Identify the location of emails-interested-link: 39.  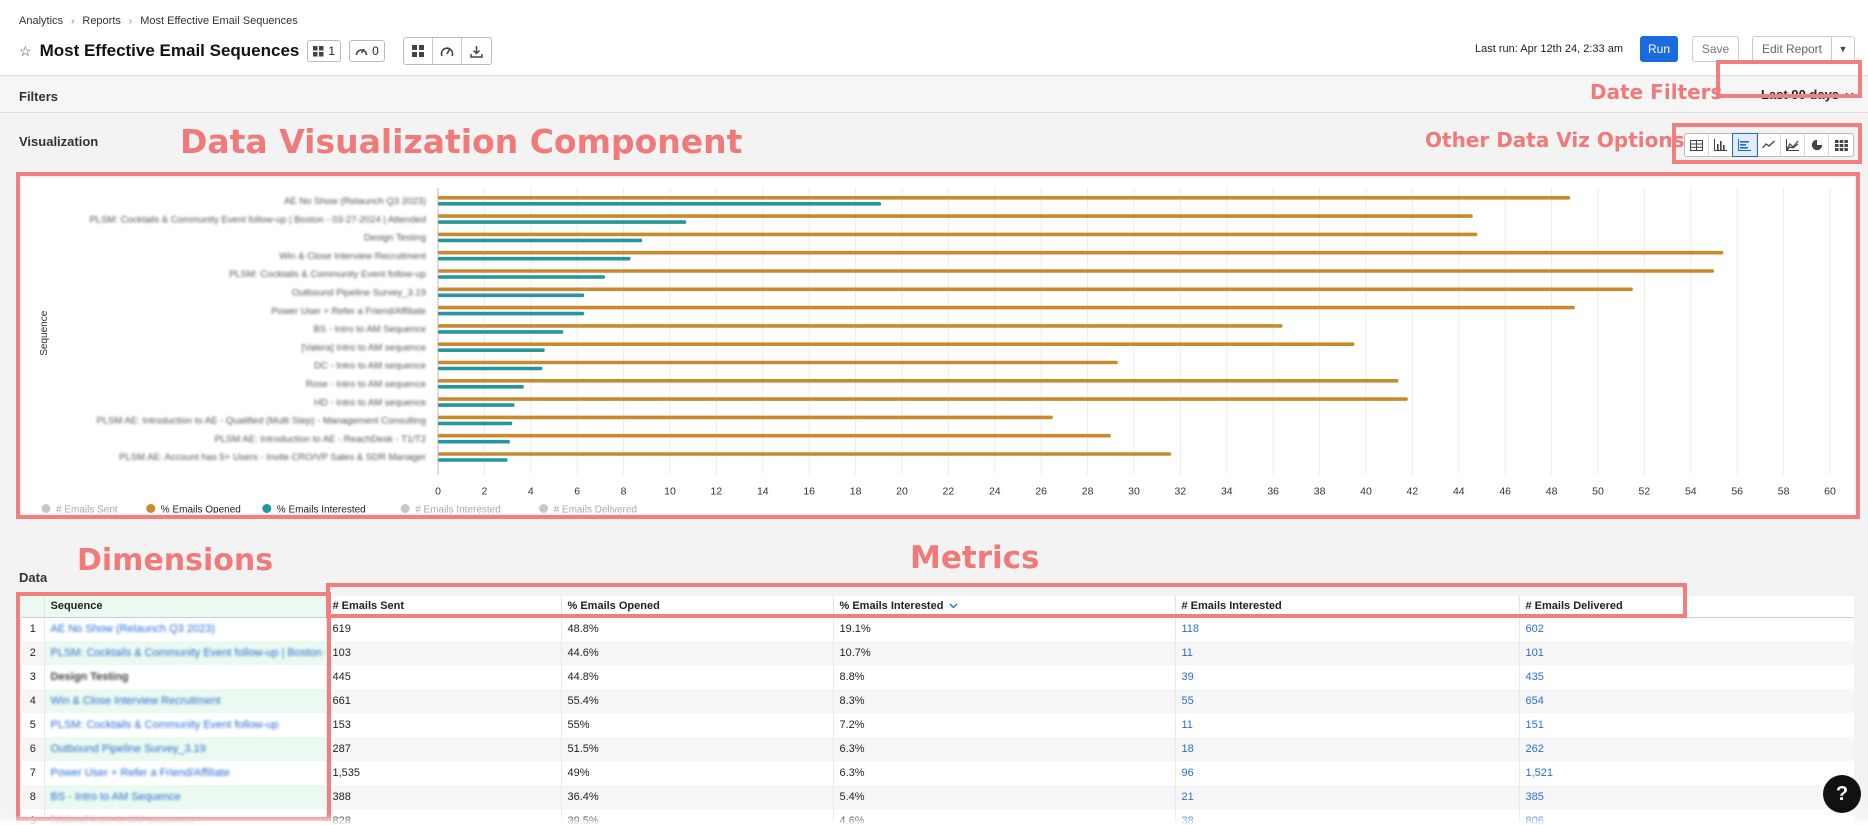
(1347, 677).